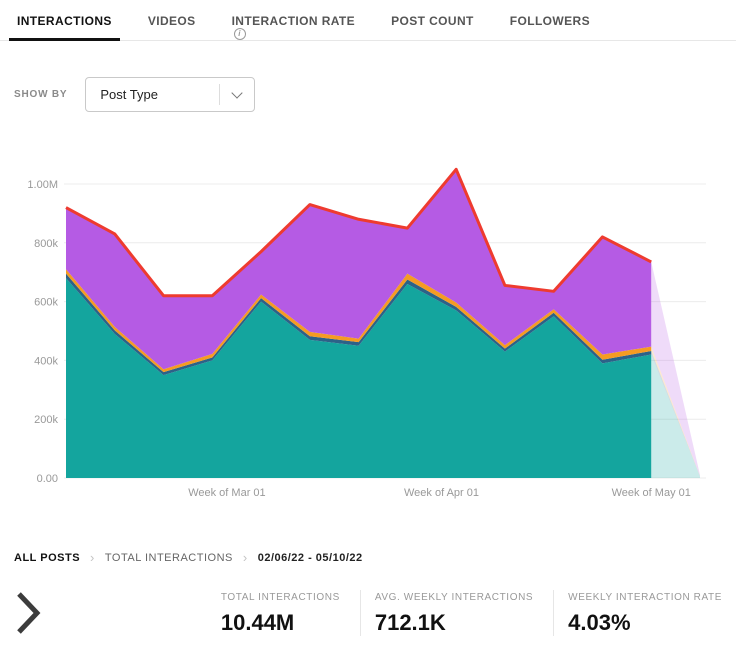 The image size is (736, 653). Describe the element at coordinates (645, 597) in the screenshot. I see `stat-label: WEEKLY INTERACTION RATE` at that location.